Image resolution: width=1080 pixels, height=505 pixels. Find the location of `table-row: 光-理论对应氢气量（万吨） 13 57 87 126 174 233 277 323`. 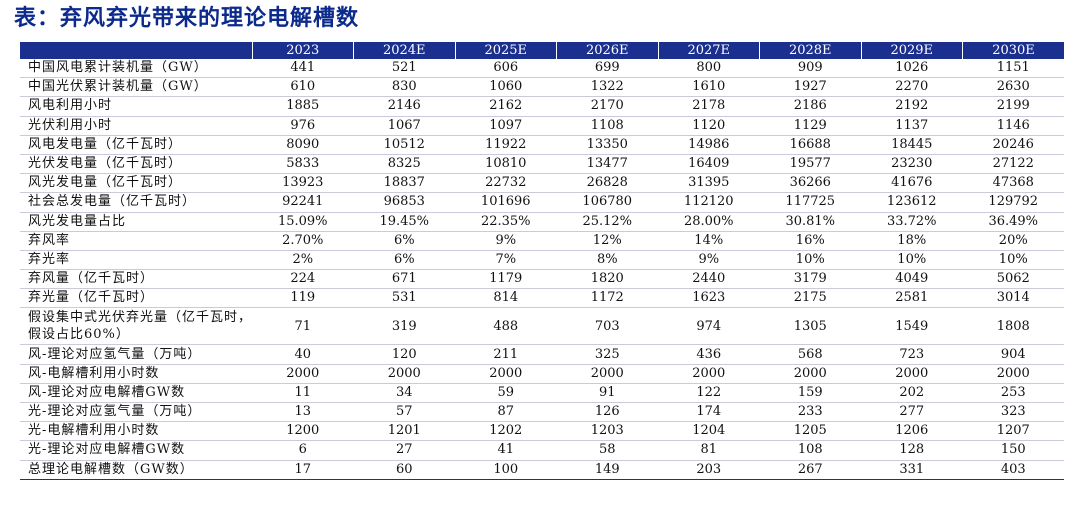

table-row: 光-理论对应氢气量（万吨） 13 57 87 126 174 233 277 323 is located at coordinates (542, 412).